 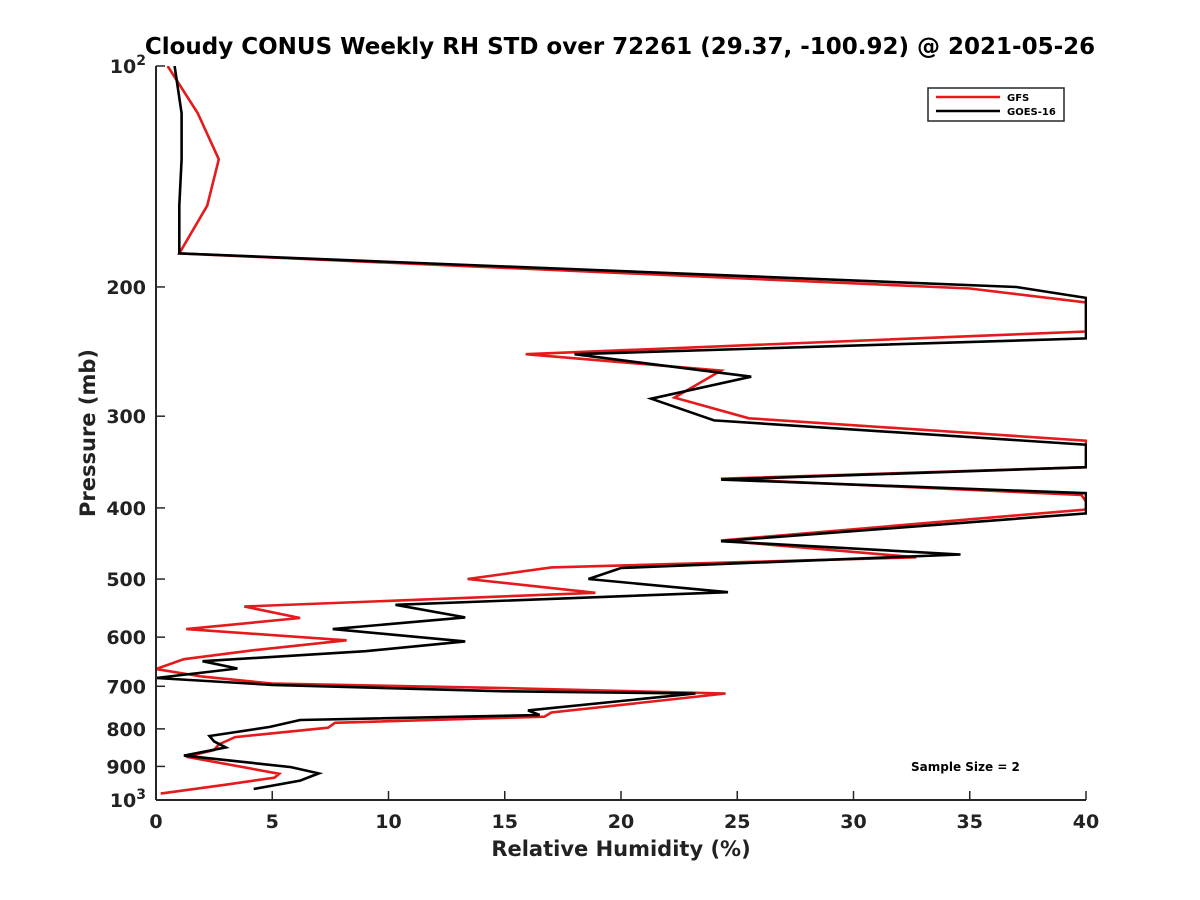 I want to click on y-tick-label: 400, so click(x=126, y=509).